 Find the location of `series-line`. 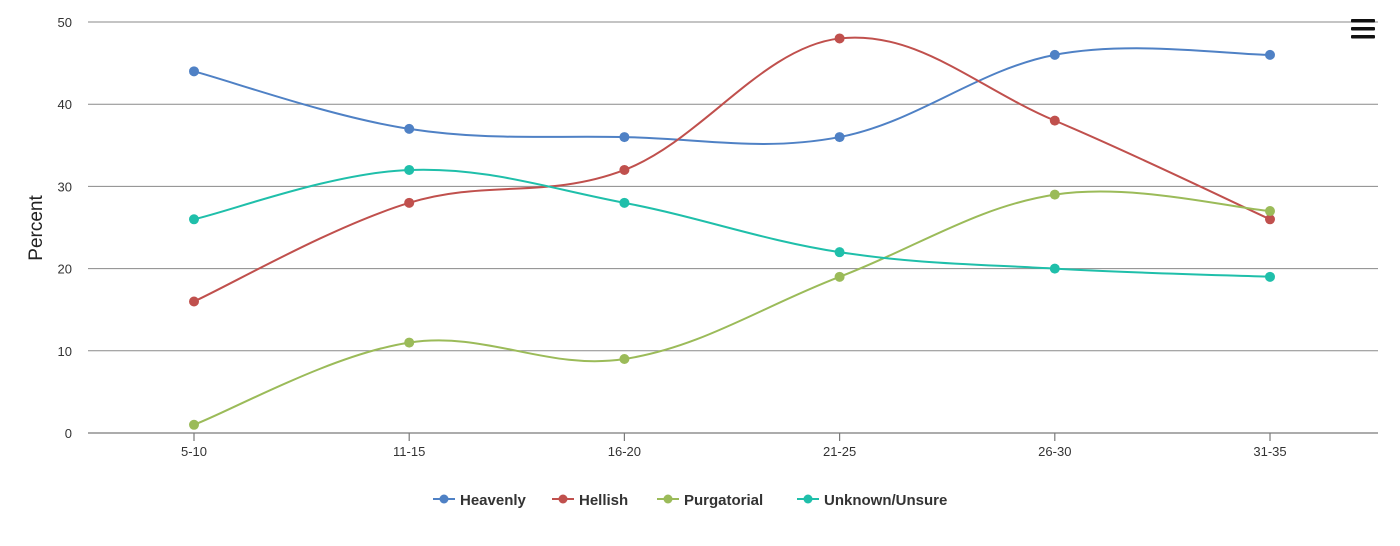

series-line is located at coordinates (732, 96).